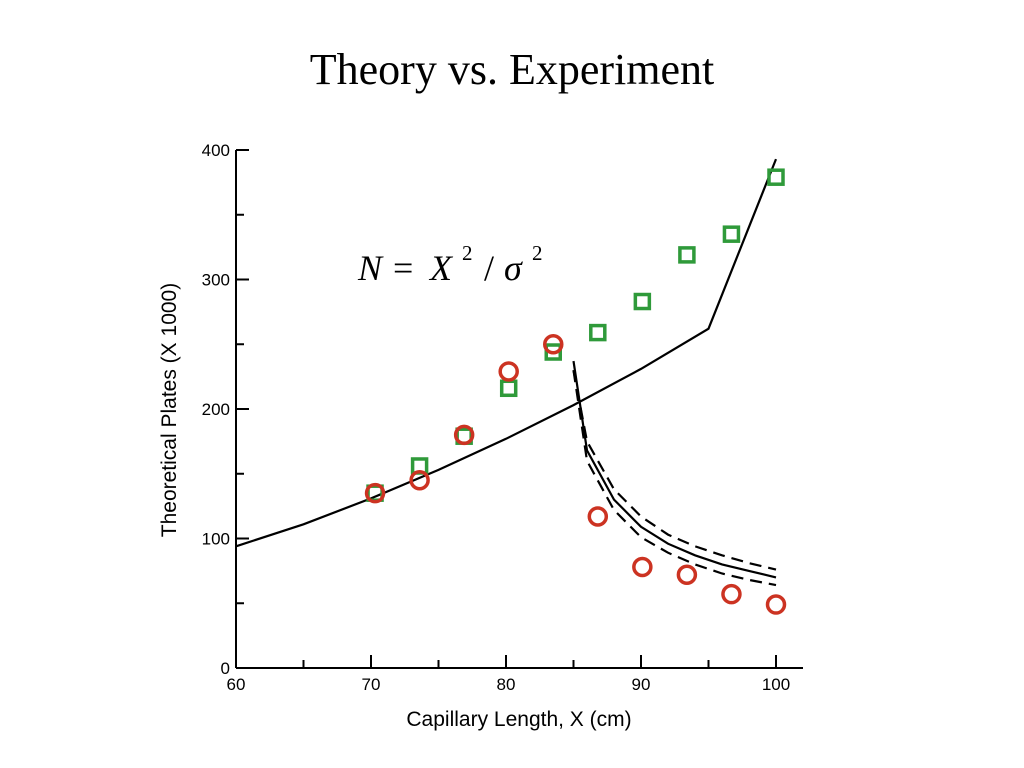  Describe the element at coordinates (216, 150) in the screenshot. I see `y-tick-label: 400` at that location.